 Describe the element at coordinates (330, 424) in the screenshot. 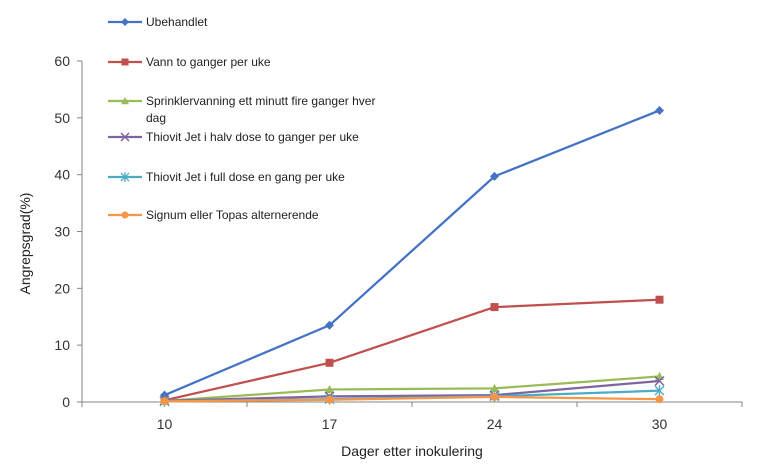

I see `x-tick-label: 17` at that location.